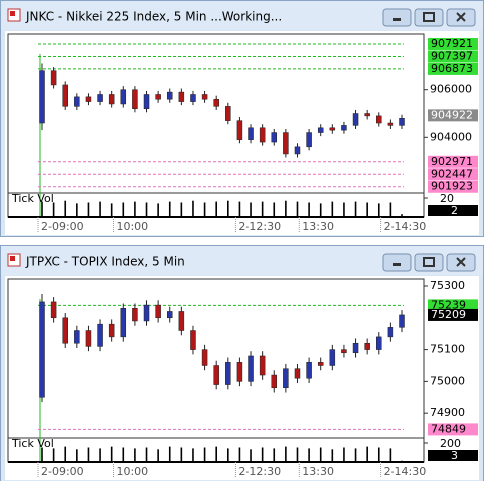  I want to click on level-label: 906873, so click(452, 68).